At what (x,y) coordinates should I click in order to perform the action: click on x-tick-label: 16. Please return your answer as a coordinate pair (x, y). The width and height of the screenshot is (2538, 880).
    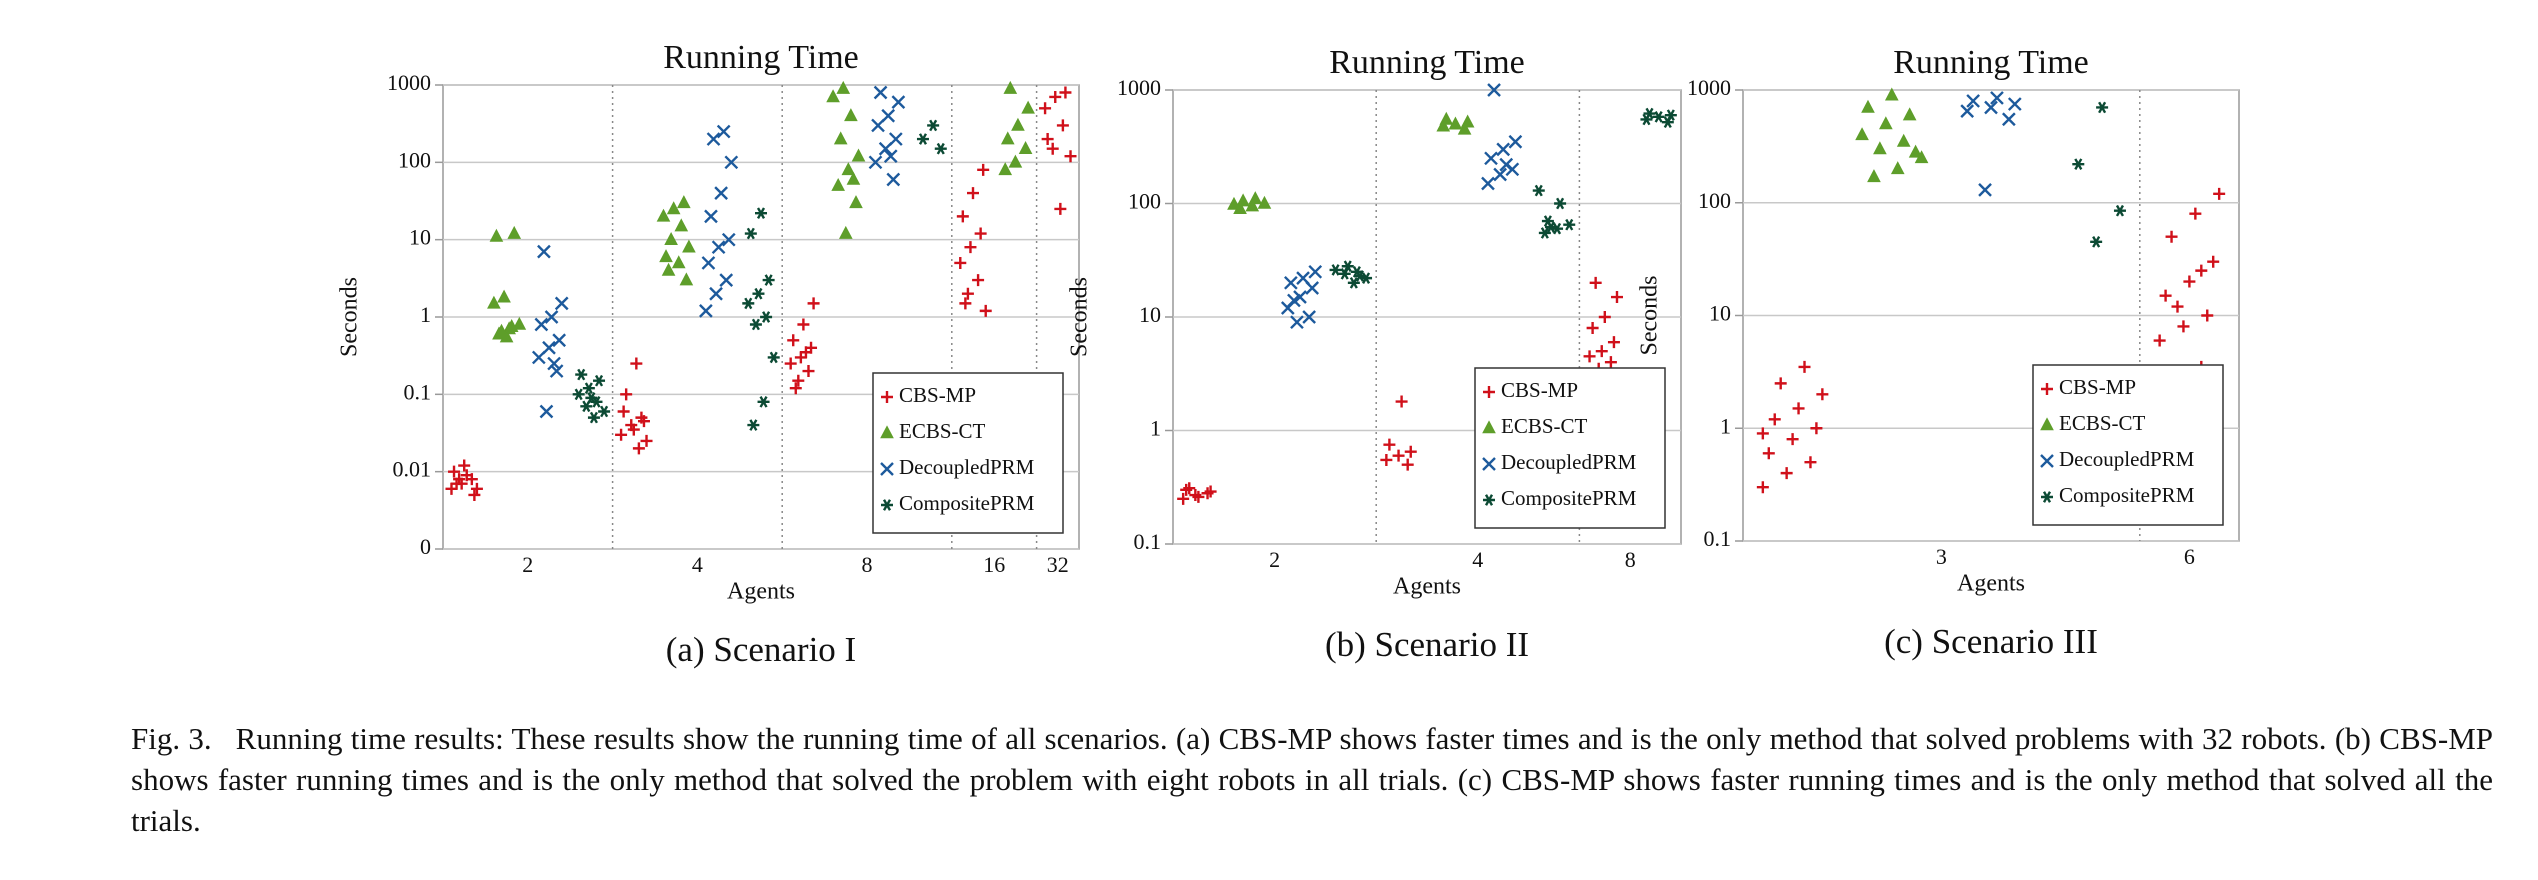
    Looking at the image, I should click on (994, 564).